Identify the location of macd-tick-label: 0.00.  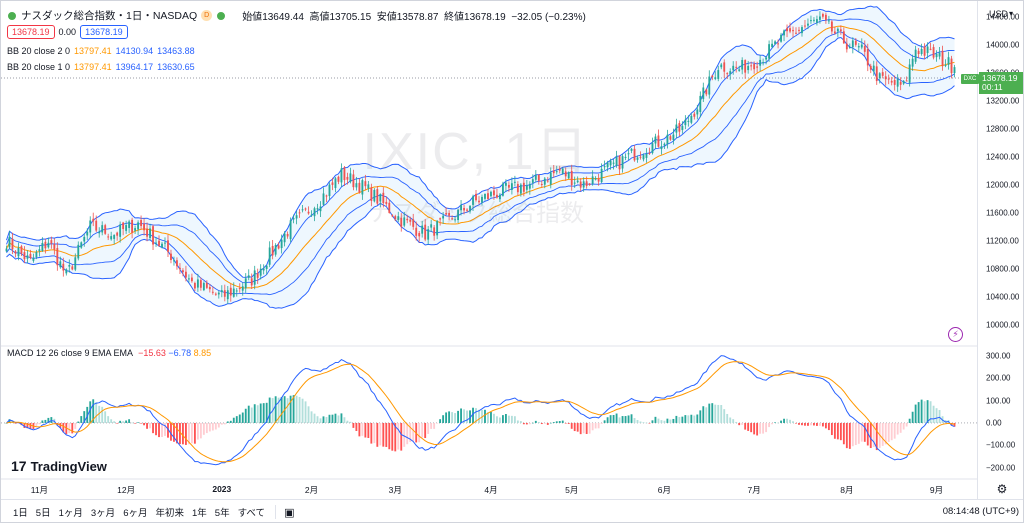
(994, 423).